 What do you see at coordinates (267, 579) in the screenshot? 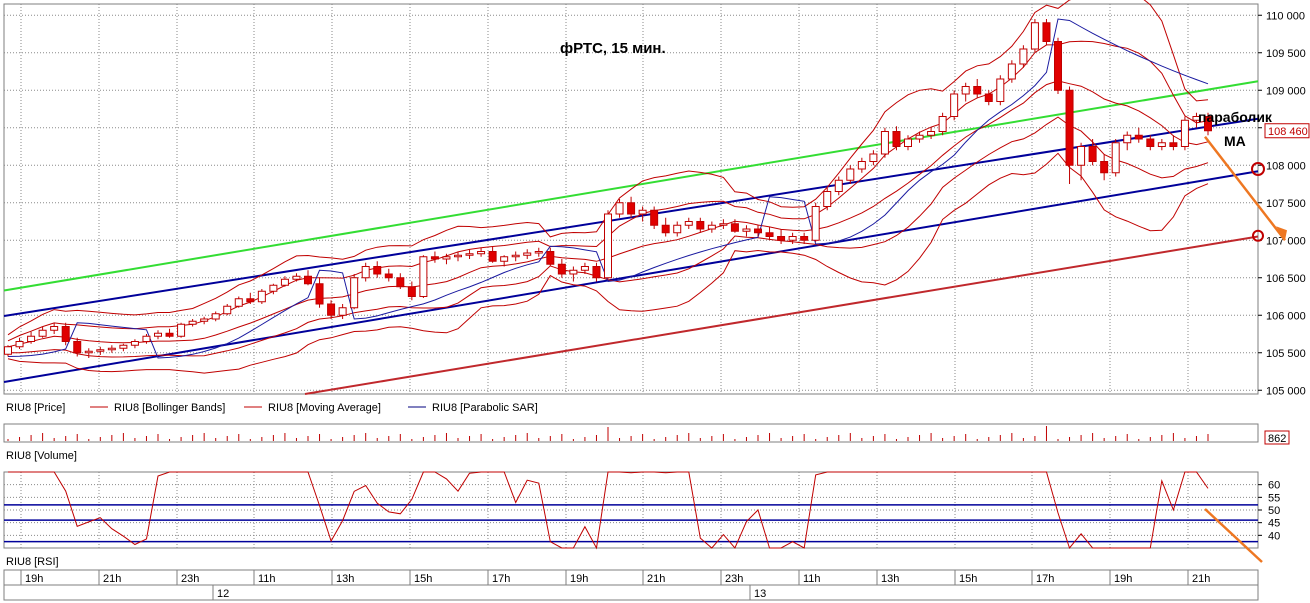
I see `time-tick-label: 11h` at bounding box center [267, 579].